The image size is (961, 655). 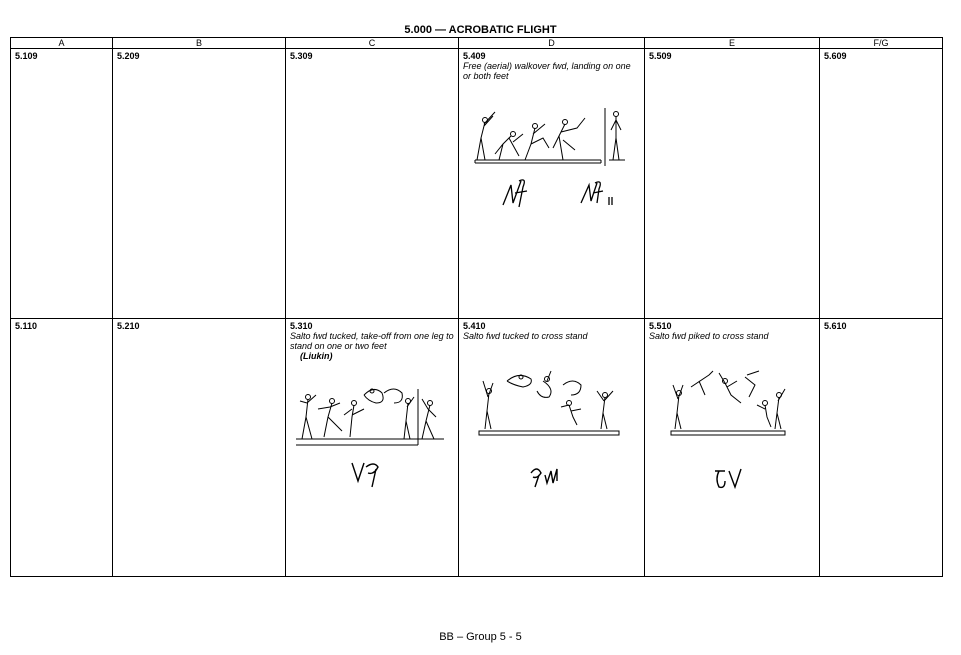 I want to click on element-code: 5.509, so click(x=660, y=56).